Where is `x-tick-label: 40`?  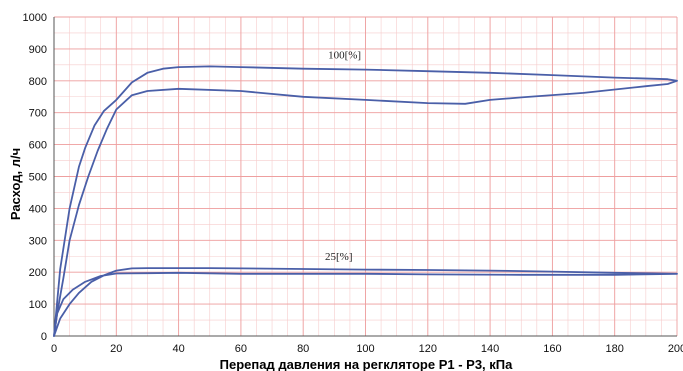 x-tick-label: 40 is located at coordinates (178, 349).